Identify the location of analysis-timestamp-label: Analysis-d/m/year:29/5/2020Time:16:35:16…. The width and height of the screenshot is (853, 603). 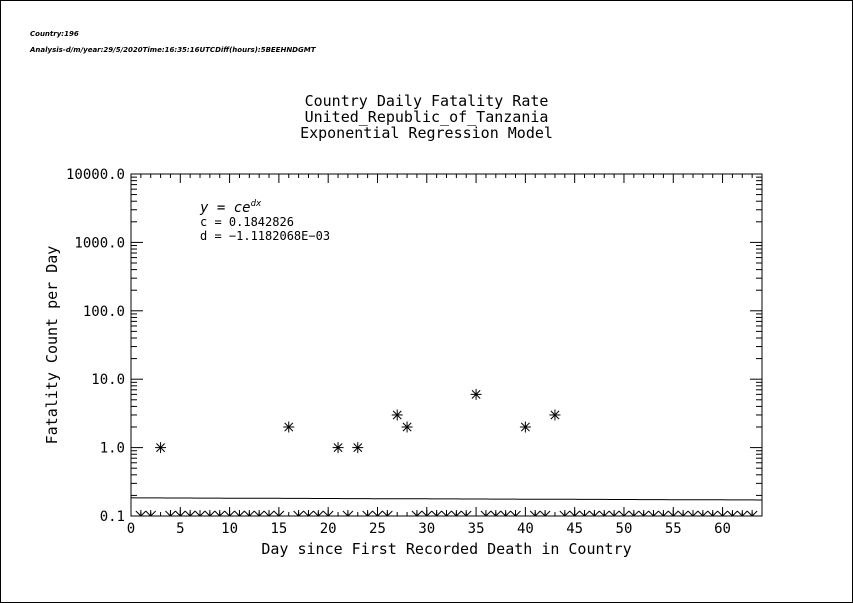
(173, 50).